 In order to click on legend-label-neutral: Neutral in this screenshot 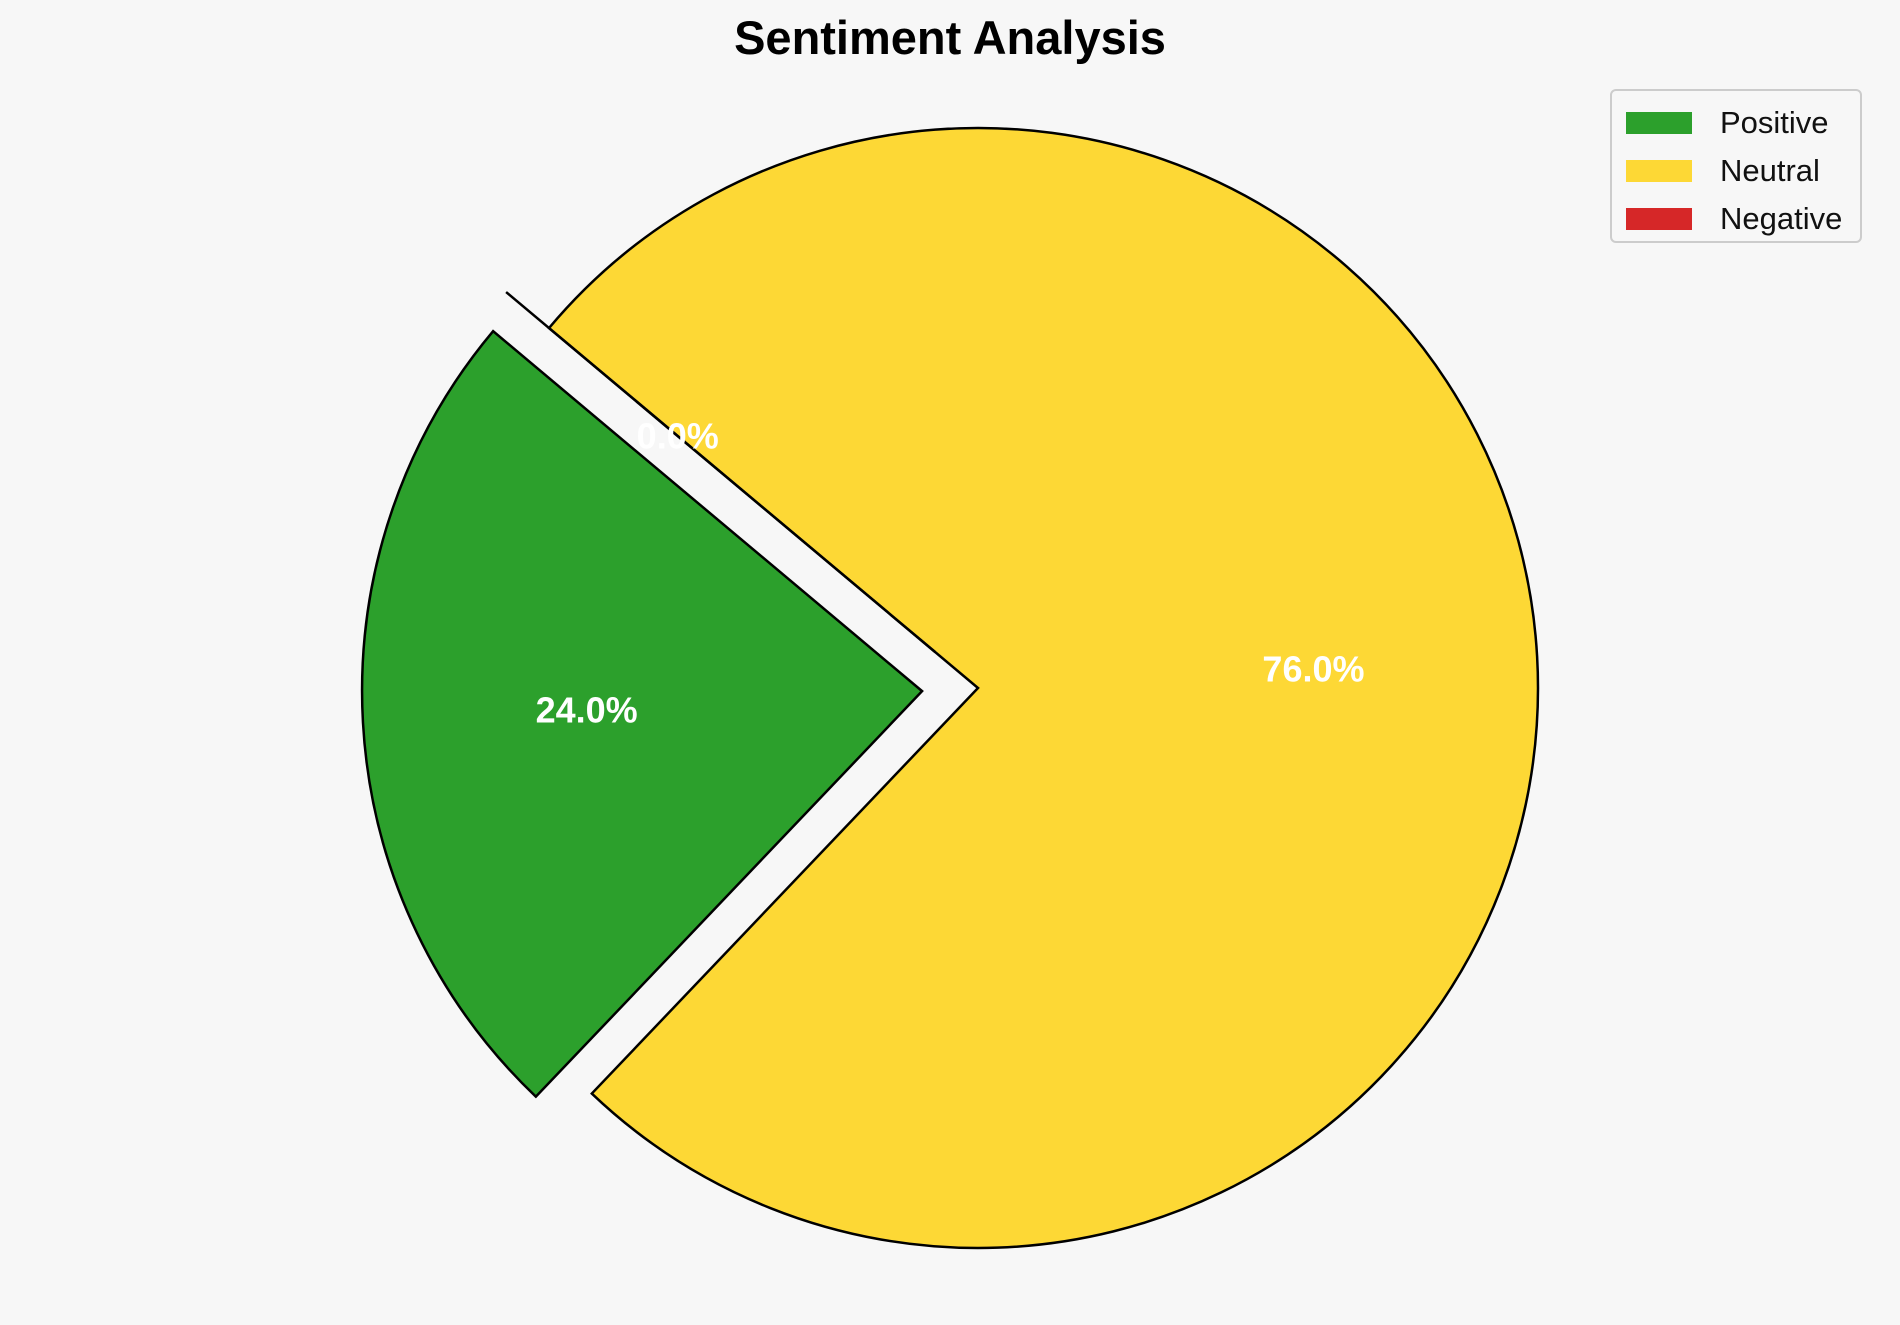, I will do `click(1770, 170)`.